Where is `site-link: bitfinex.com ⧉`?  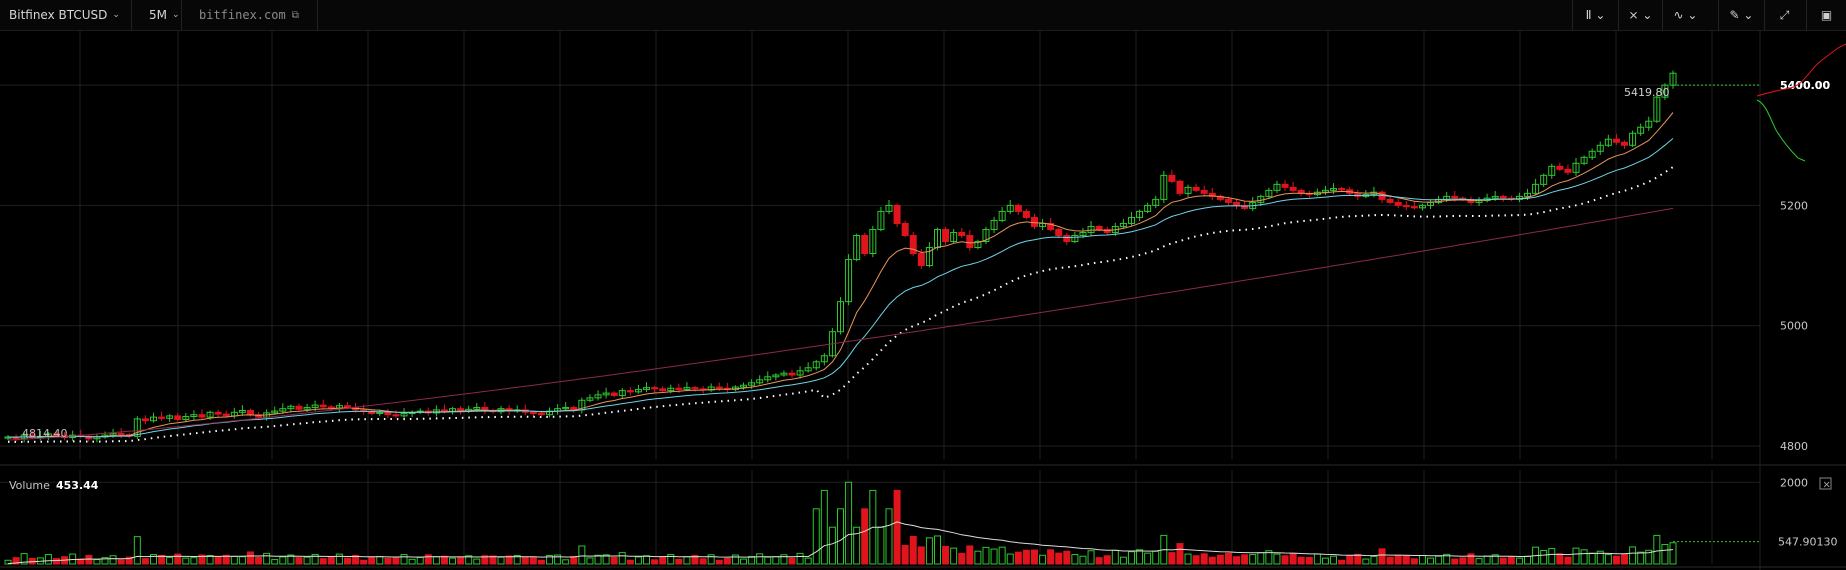
site-link: bitfinex.com ⧉ is located at coordinates (254, 15).